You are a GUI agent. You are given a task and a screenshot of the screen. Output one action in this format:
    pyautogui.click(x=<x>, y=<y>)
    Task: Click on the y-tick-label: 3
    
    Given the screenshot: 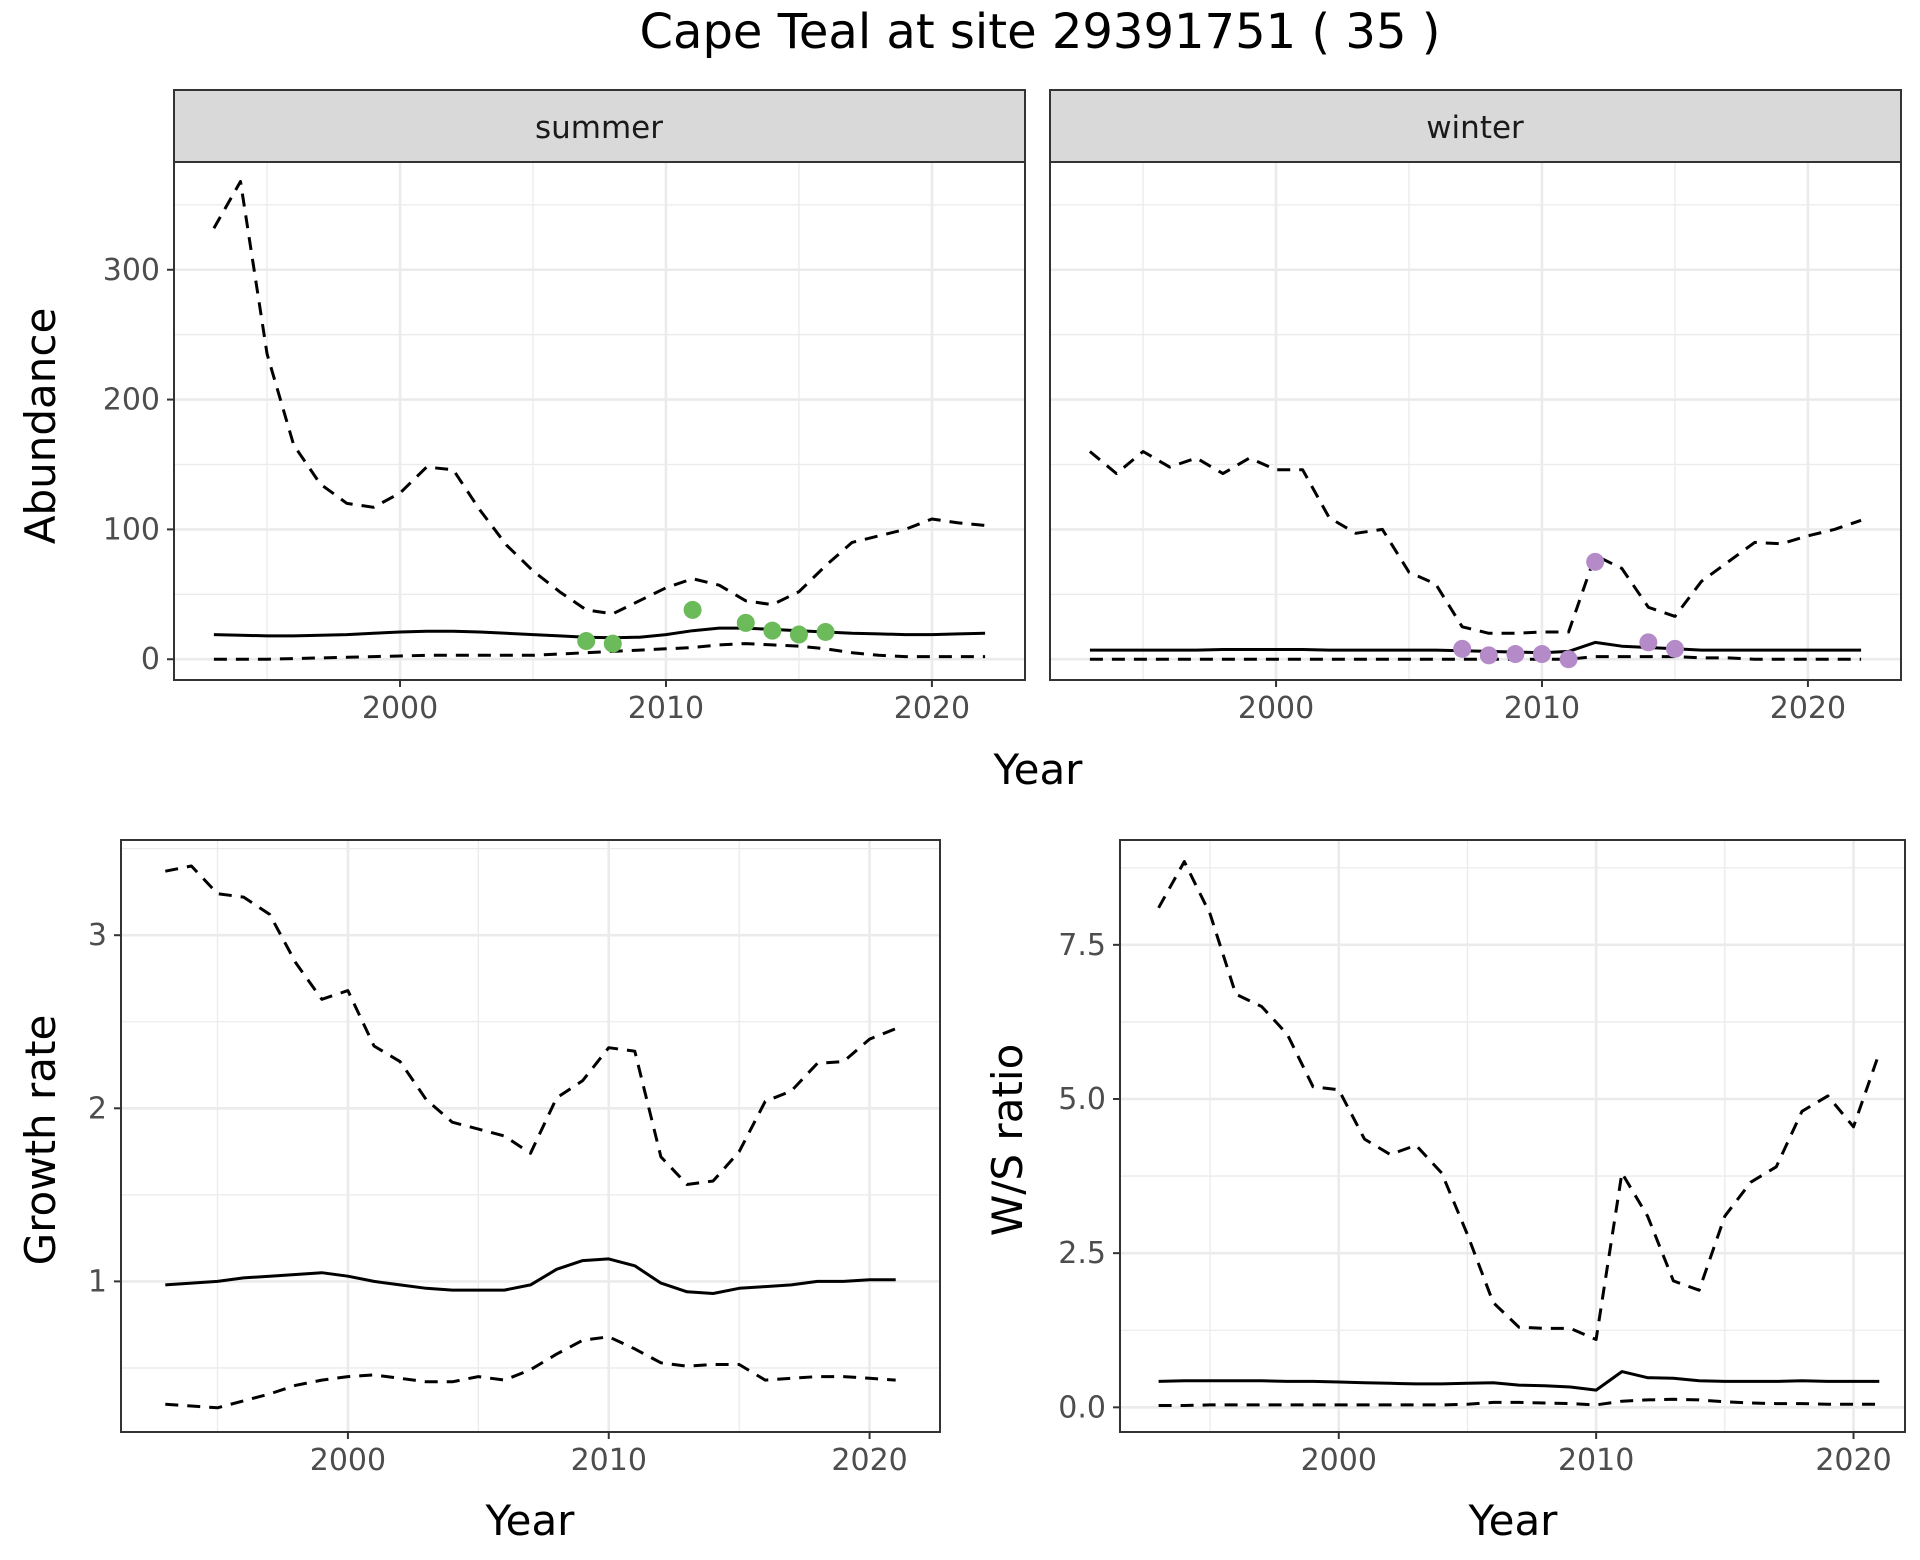 What is the action you would take?
    pyautogui.click(x=97, y=935)
    